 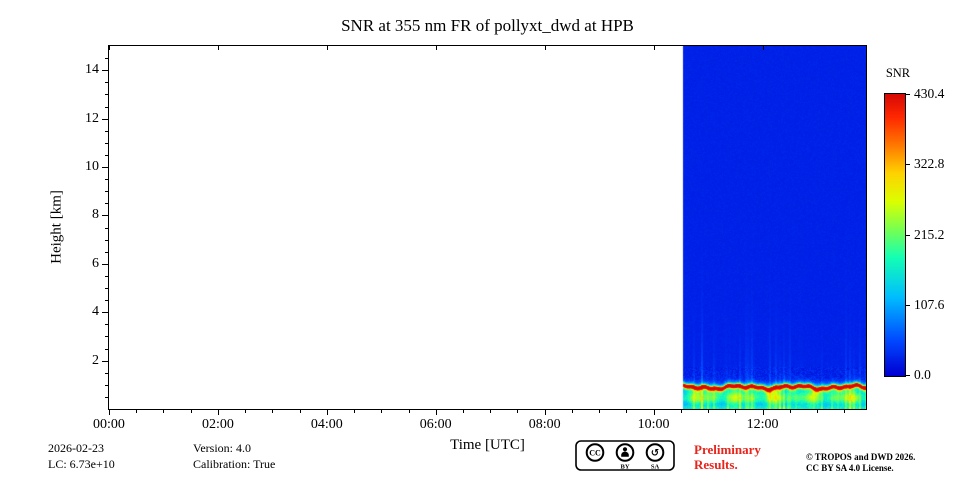 What do you see at coordinates (81, 463) in the screenshot?
I see `lidar-constant: LC: 6.73e+10` at bounding box center [81, 463].